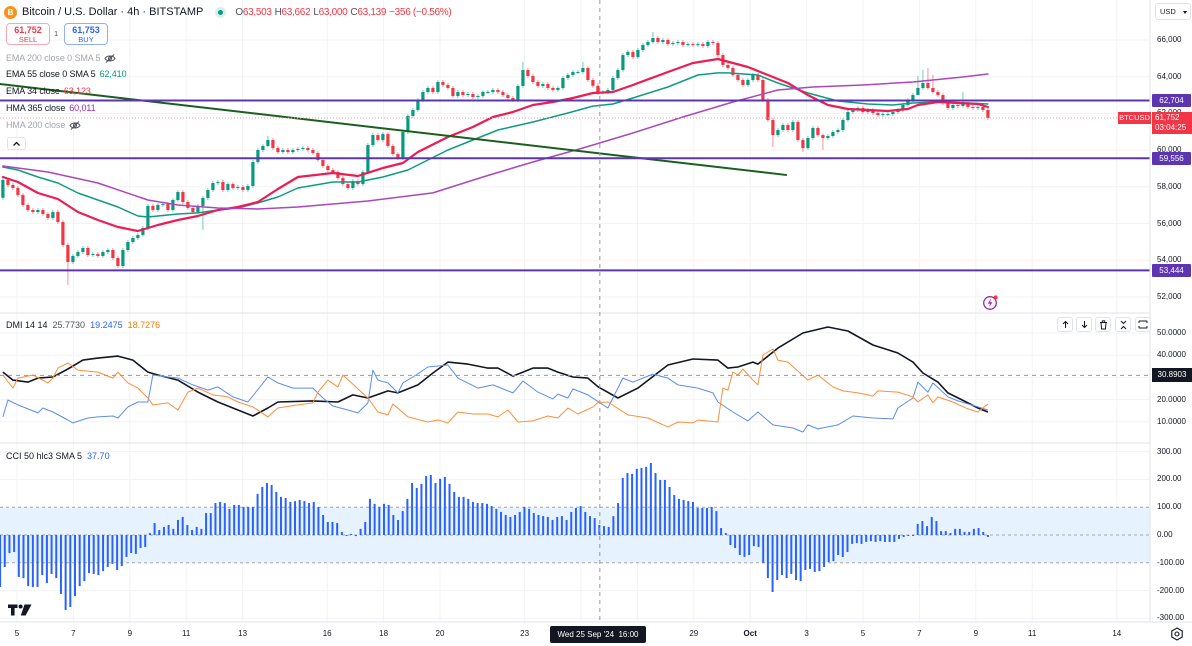 The height and width of the screenshot is (646, 1192). What do you see at coordinates (1169, 76) in the screenshot?
I see `price-tick-label: 64,000` at bounding box center [1169, 76].